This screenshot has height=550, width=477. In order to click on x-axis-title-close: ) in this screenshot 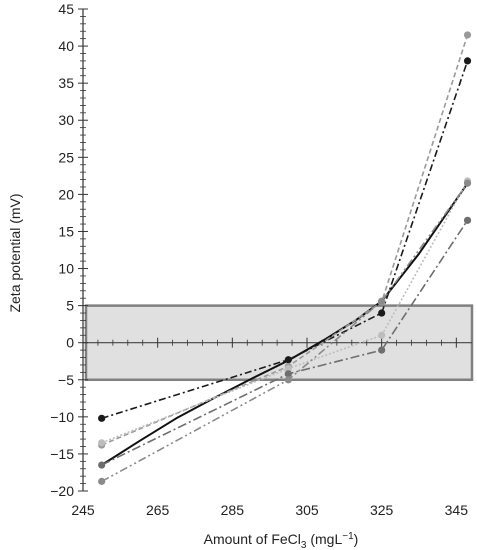, I will do `click(356, 539)`.